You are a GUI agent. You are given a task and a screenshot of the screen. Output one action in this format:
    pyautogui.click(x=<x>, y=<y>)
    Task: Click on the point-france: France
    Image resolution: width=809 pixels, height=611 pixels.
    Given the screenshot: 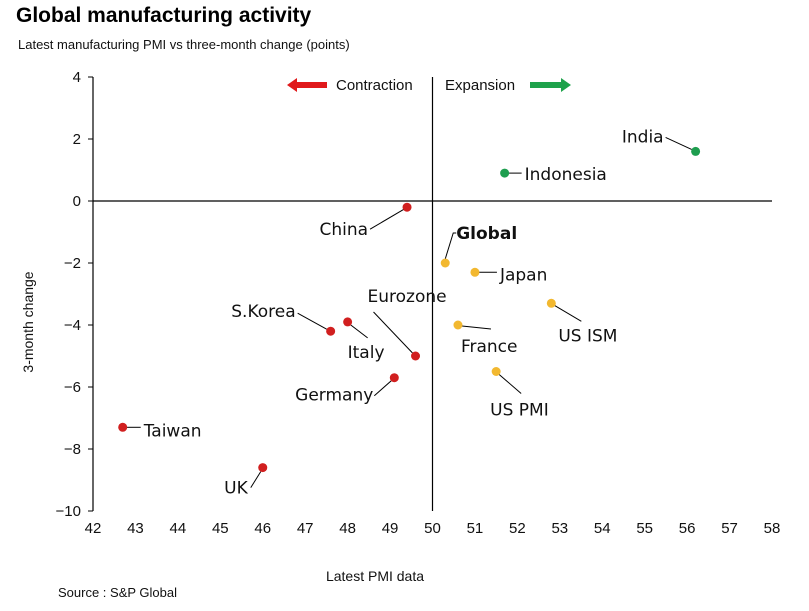 What is the action you would take?
    pyautogui.click(x=485, y=338)
    